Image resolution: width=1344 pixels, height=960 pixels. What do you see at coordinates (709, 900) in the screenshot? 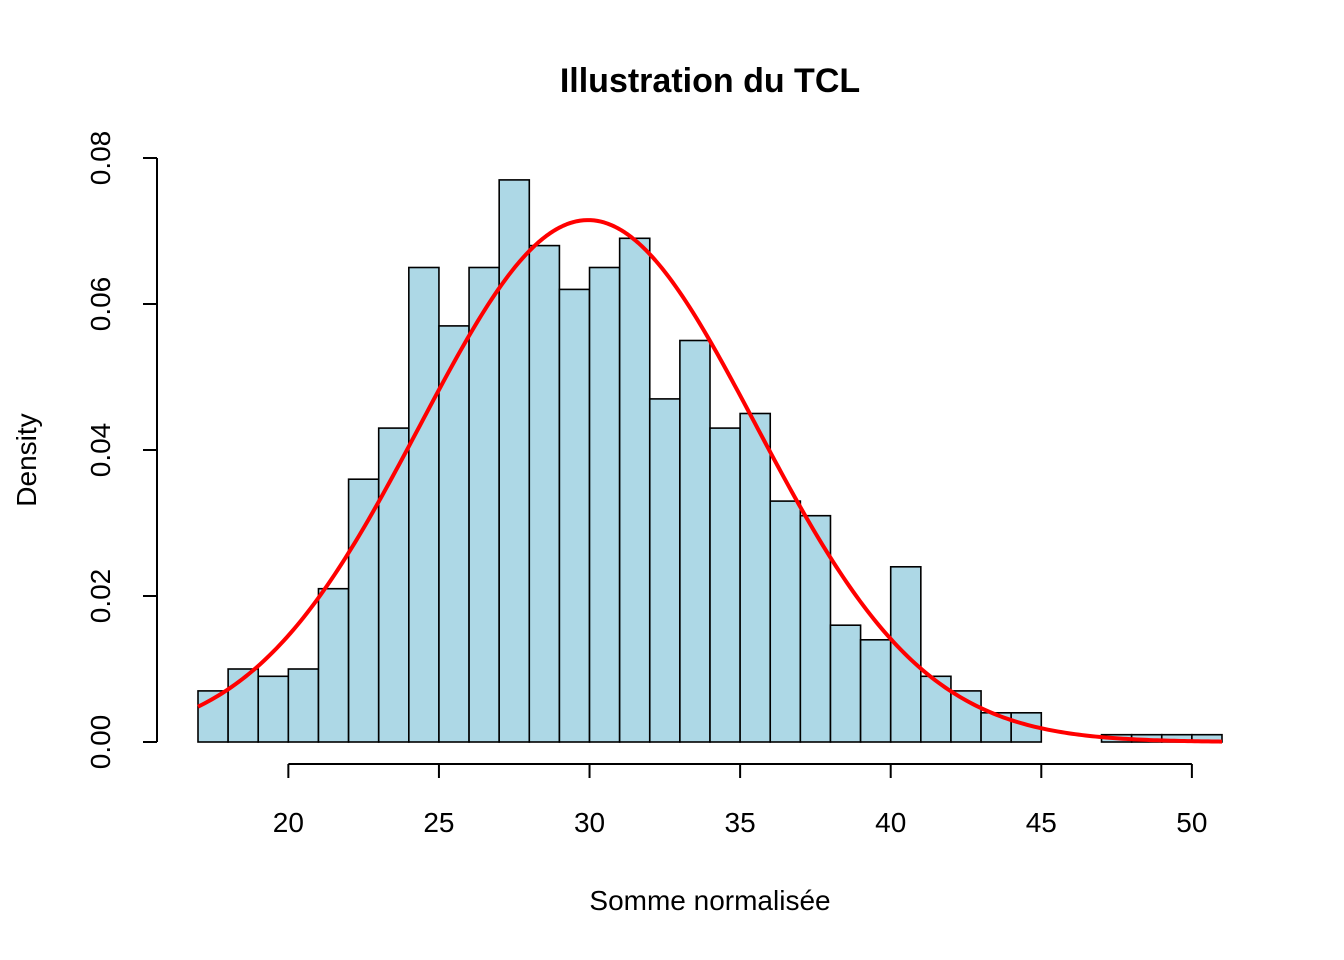
I see `x-axis-label: Somme normalisée` at bounding box center [709, 900].